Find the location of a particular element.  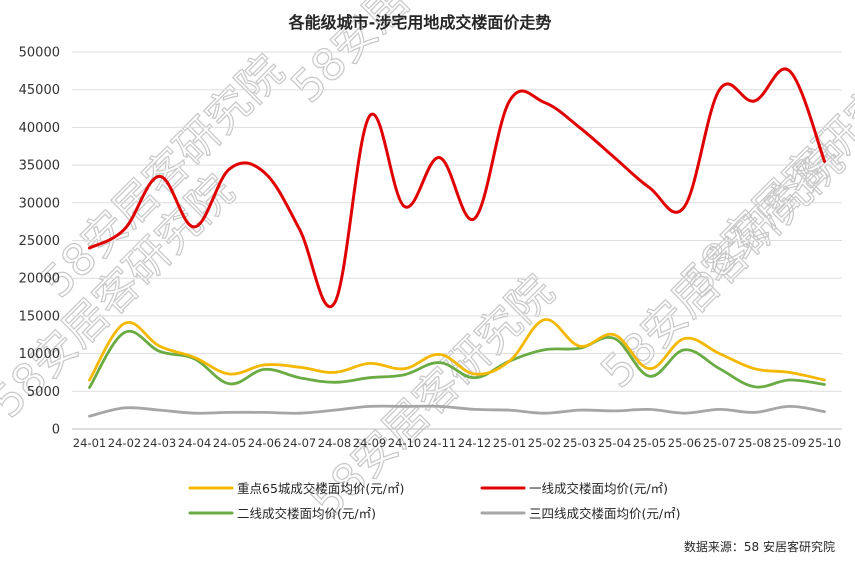

x-tick-label: 25-09 is located at coordinates (789, 443).